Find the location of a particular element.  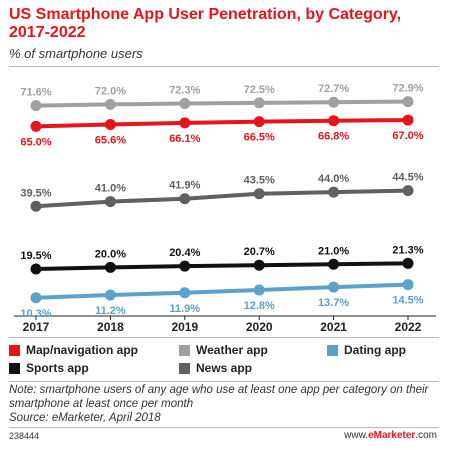

data-point-map-navigation-app-2017 is located at coordinates (36, 126).